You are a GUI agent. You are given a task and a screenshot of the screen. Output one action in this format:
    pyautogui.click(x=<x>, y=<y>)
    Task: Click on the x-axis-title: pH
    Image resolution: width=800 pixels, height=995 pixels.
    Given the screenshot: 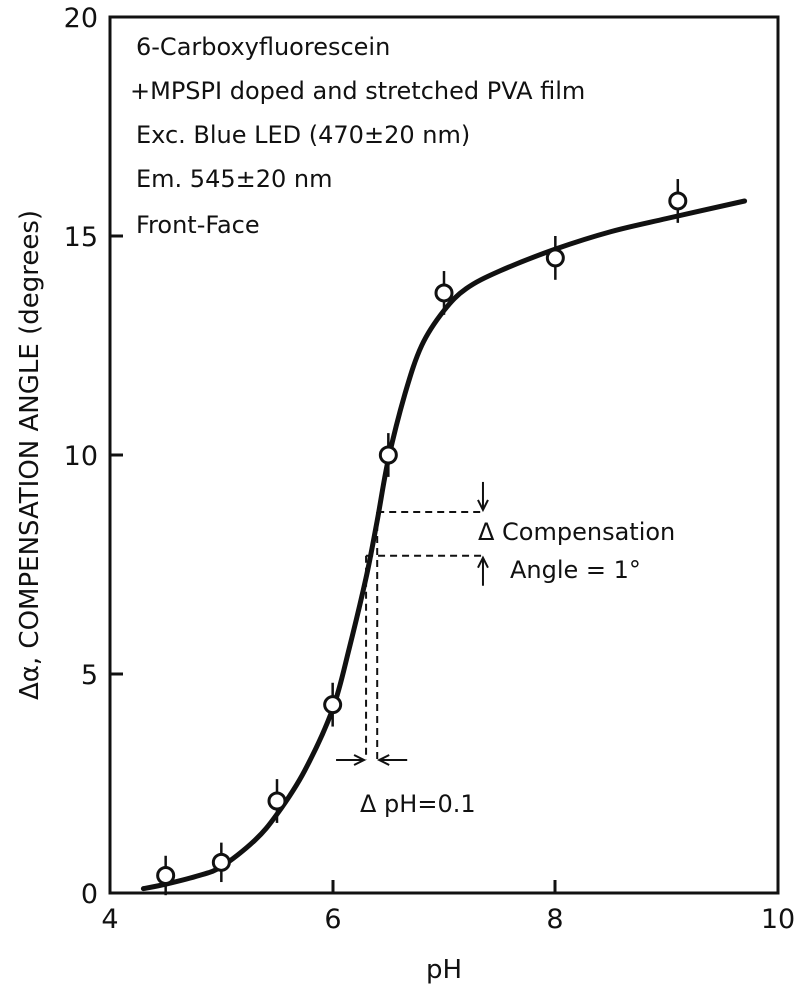 What is the action you would take?
    pyautogui.click(x=444, y=970)
    